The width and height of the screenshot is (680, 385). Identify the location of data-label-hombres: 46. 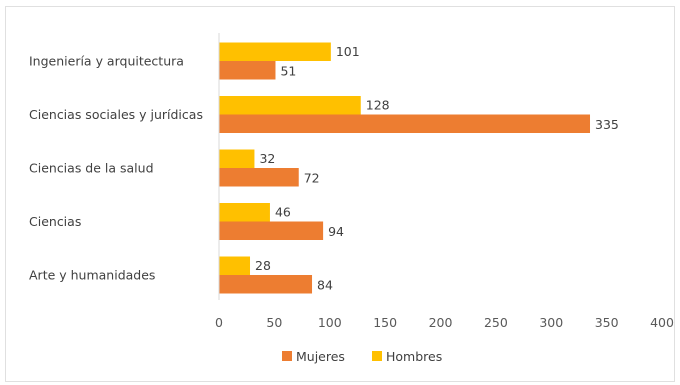
(283, 212).